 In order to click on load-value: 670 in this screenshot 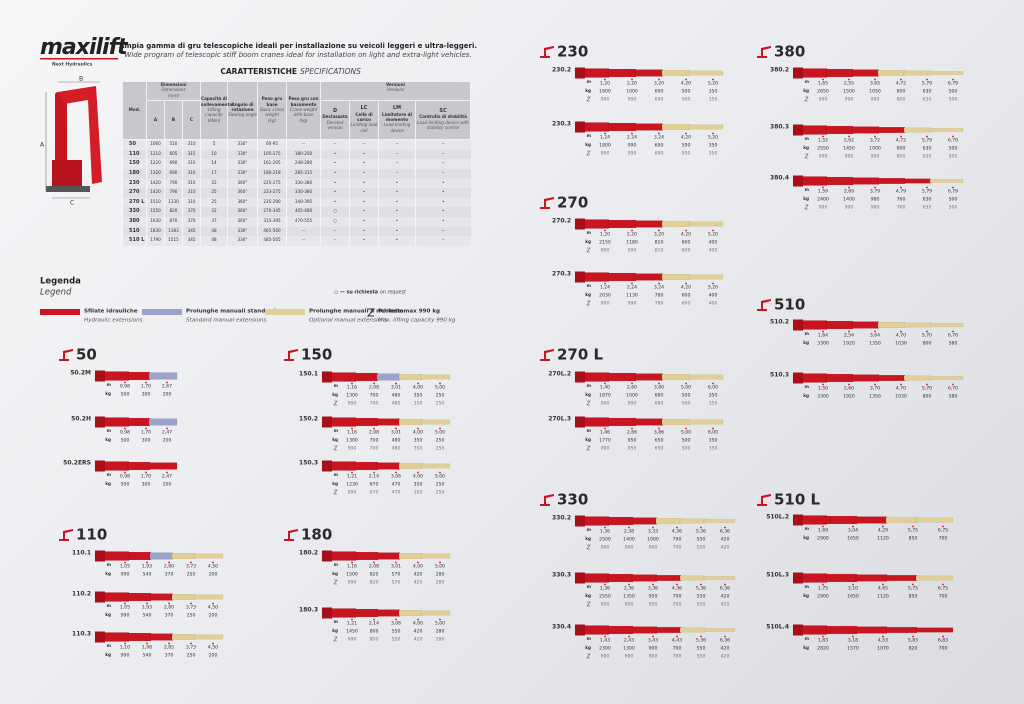, I will do `click(374, 485)`.